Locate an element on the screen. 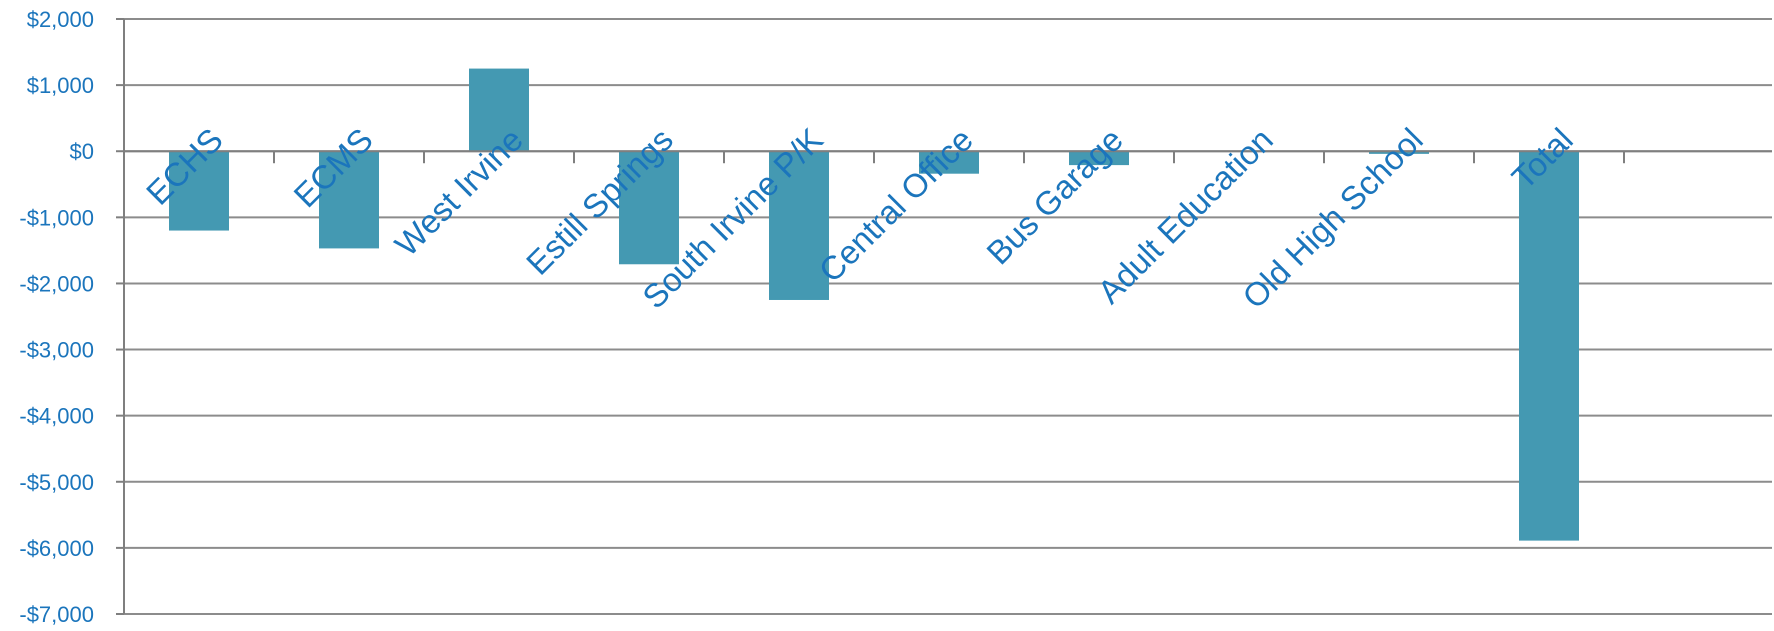 The height and width of the screenshot is (631, 1774). y-tick-label: $1,000 is located at coordinates (60, 85).